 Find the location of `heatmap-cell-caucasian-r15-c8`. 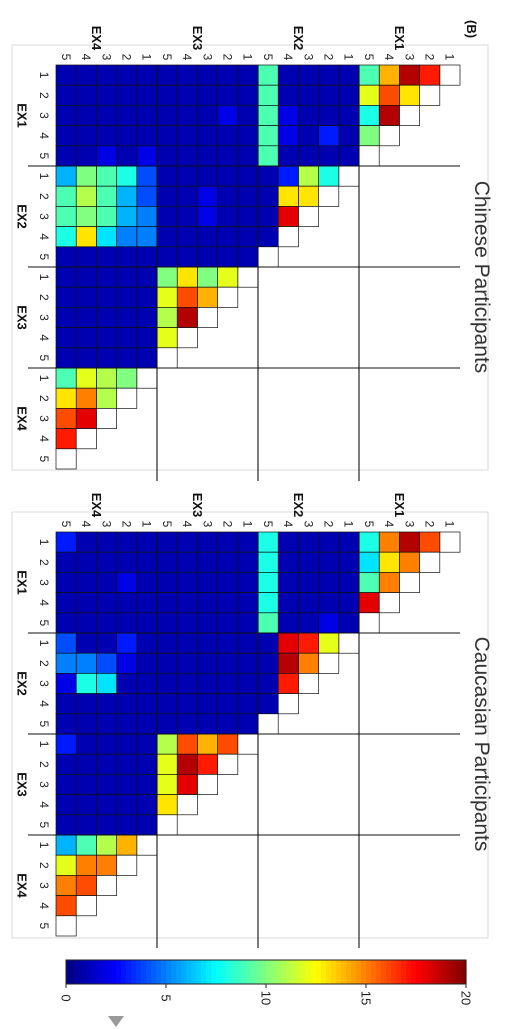

heatmap-cell-caucasian-r15-c8 is located at coordinates (147, 704).